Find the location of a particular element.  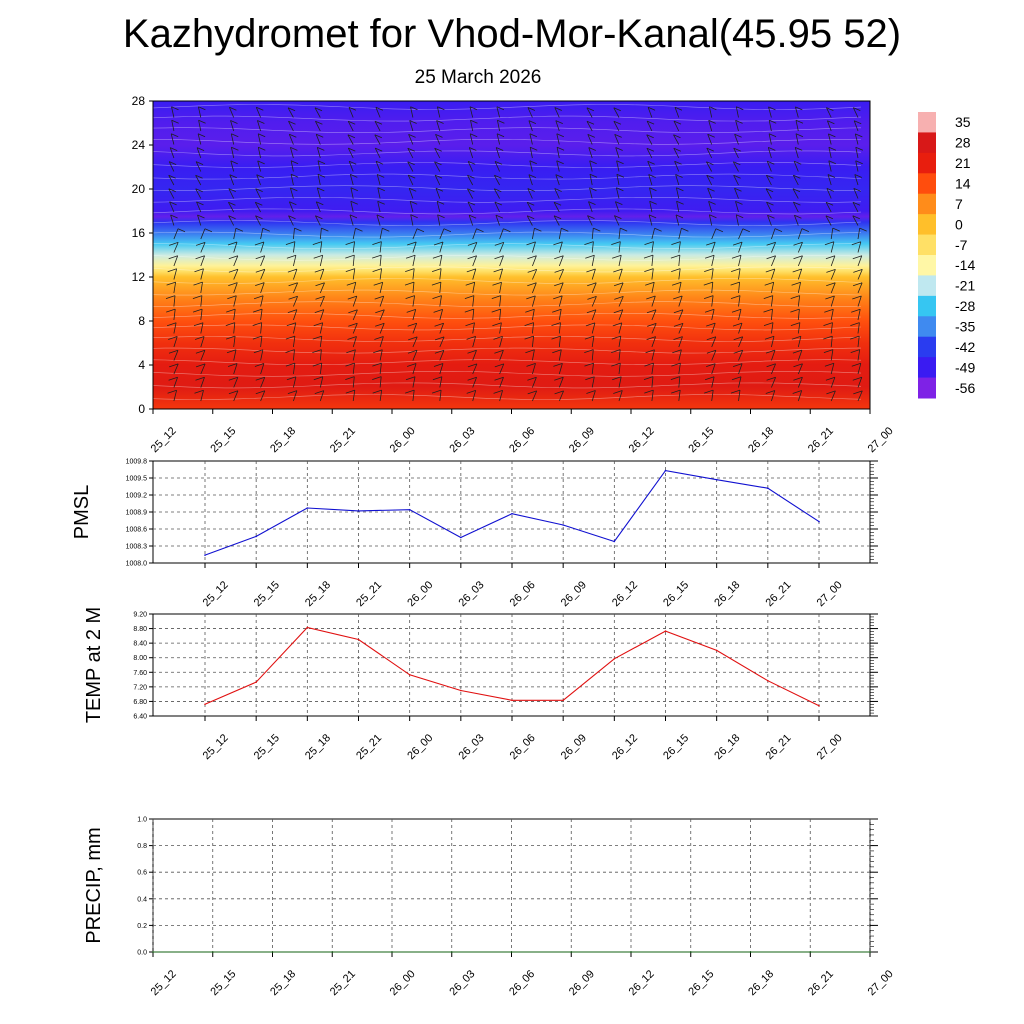

y-tick-label: 0.4 is located at coordinates (142, 899).